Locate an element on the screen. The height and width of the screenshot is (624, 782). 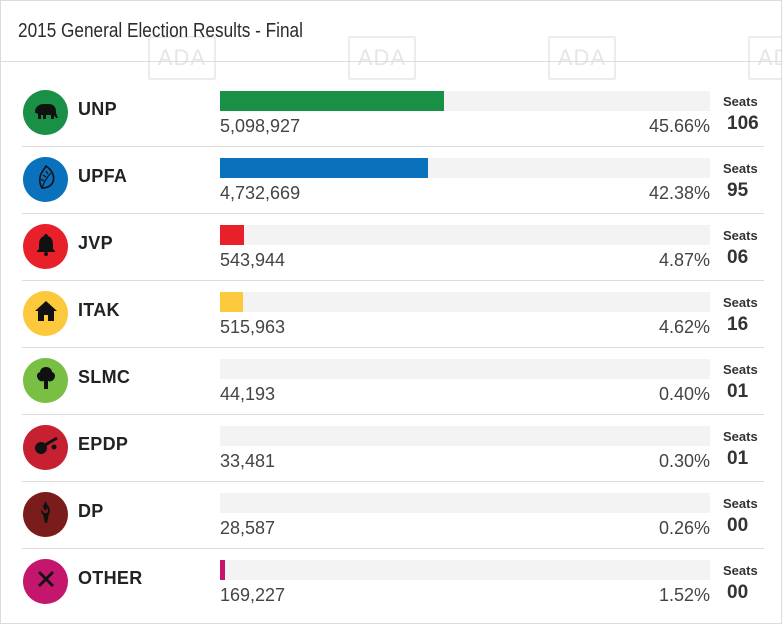
party-name: SLMC is located at coordinates (104, 377).